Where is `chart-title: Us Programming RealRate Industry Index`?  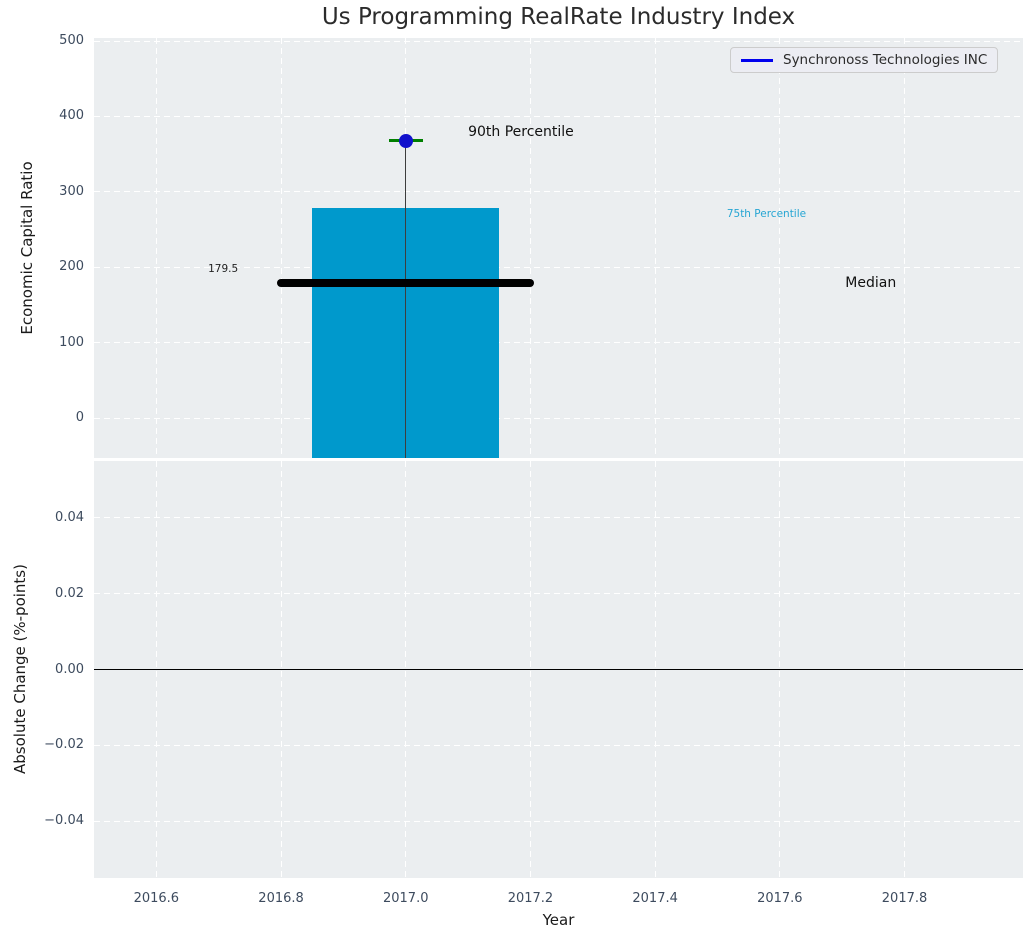
chart-title: Us Programming RealRate Industry Index is located at coordinates (558, 17).